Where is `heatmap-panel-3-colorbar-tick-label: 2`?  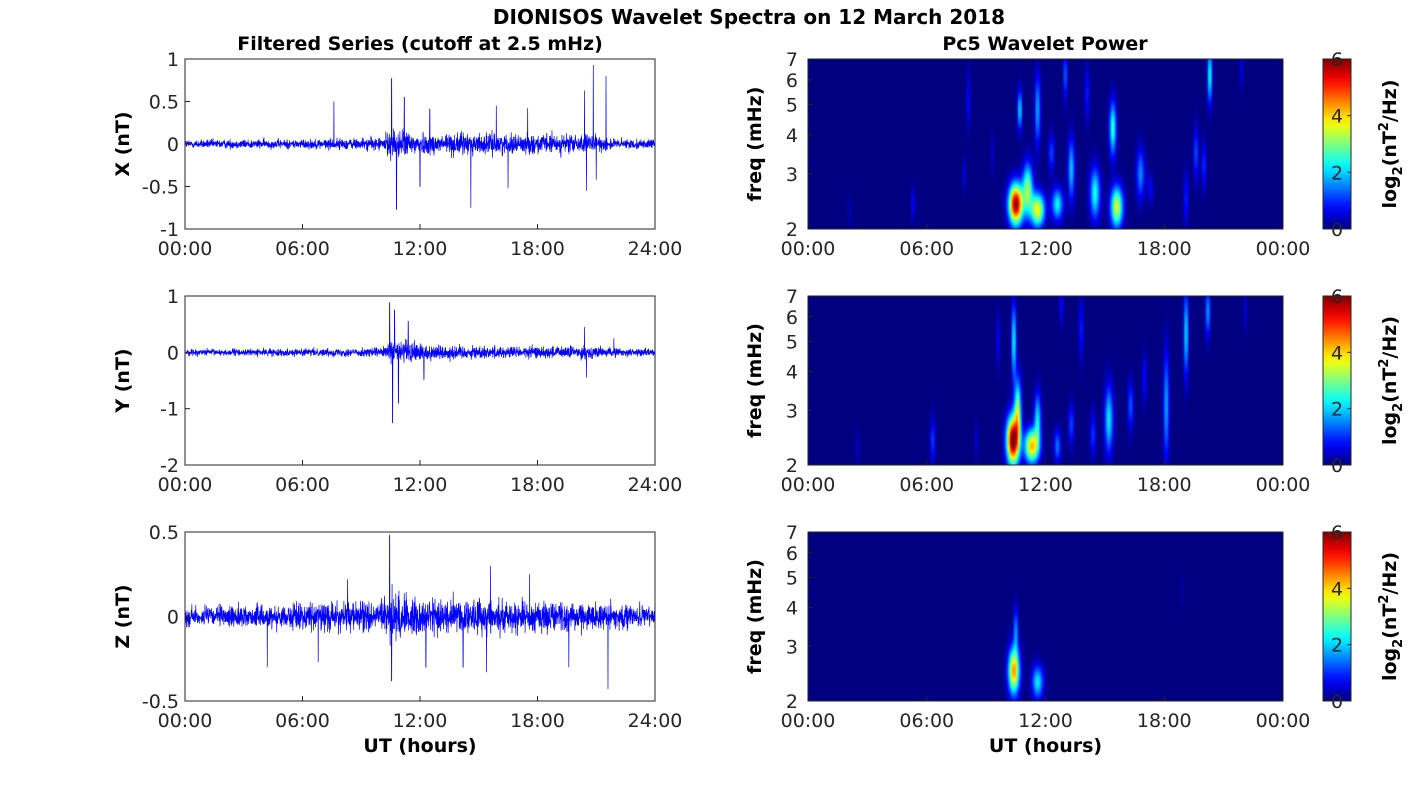 heatmap-panel-3-colorbar-tick-label: 2 is located at coordinates (1337, 646).